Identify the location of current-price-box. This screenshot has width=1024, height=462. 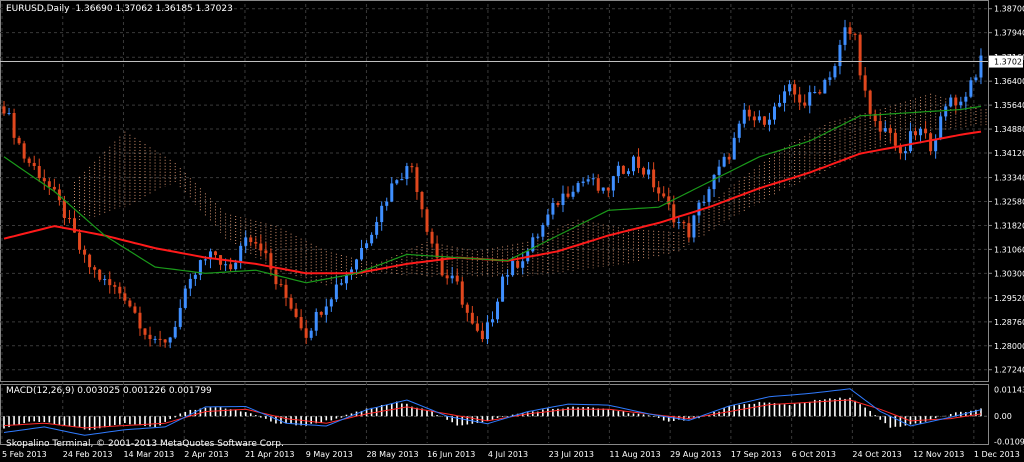
(1006, 61).